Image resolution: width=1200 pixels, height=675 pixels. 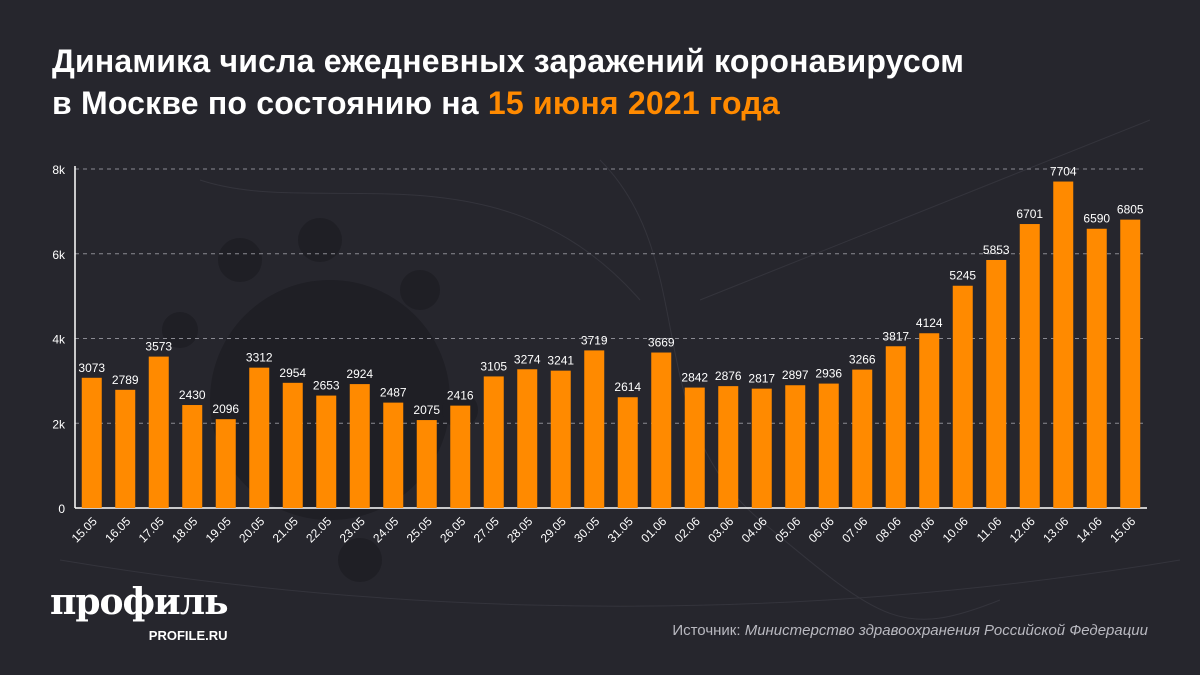 I want to click on x-tick-label: 16.05, so click(x=117, y=529).